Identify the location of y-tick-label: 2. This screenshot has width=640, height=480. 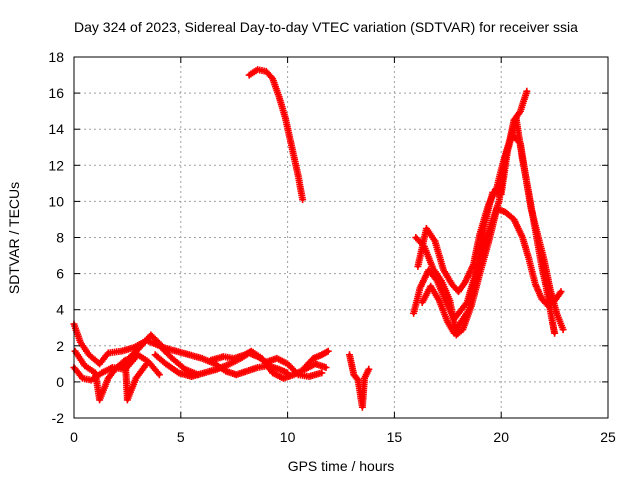
(60, 346).